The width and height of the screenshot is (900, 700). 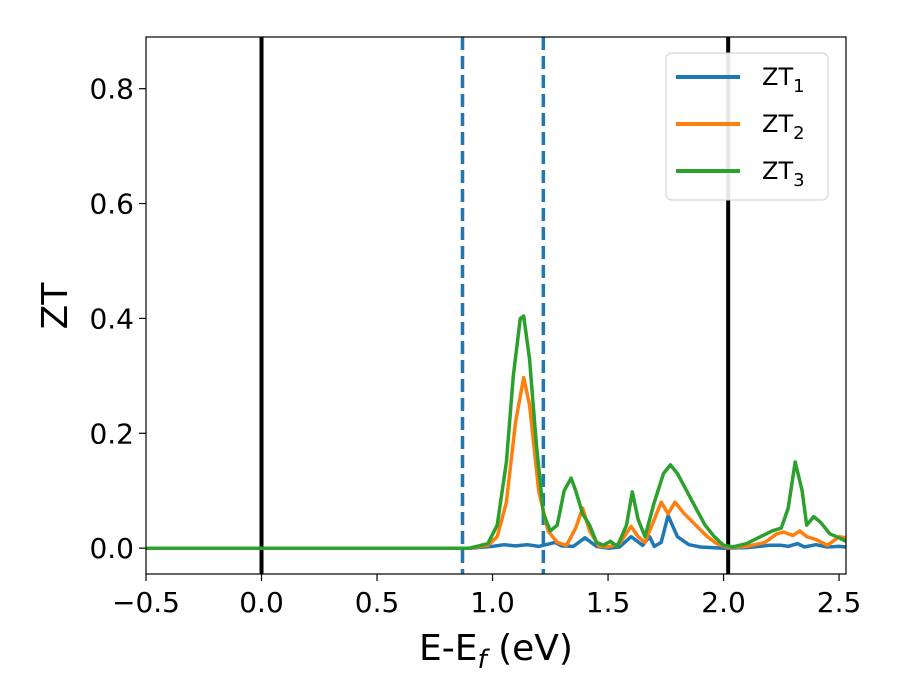 I want to click on legend-label-zt1: ZT1, so click(x=783, y=80).